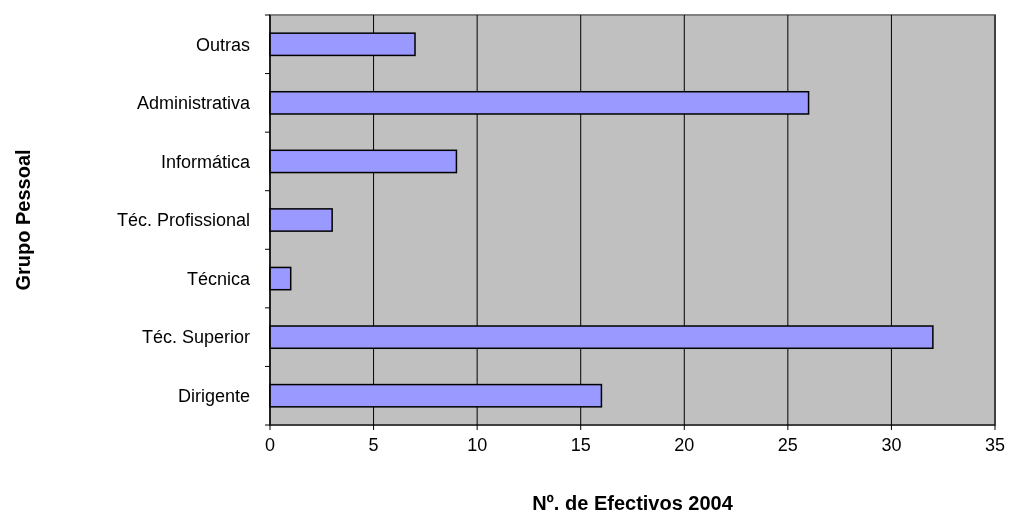 This screenshot has height=520, width=1013. Describe the element at coordinates (633, 503) in the screenshot. I see `x-axis-title: Nº. de Efectivos 2004` at that location.